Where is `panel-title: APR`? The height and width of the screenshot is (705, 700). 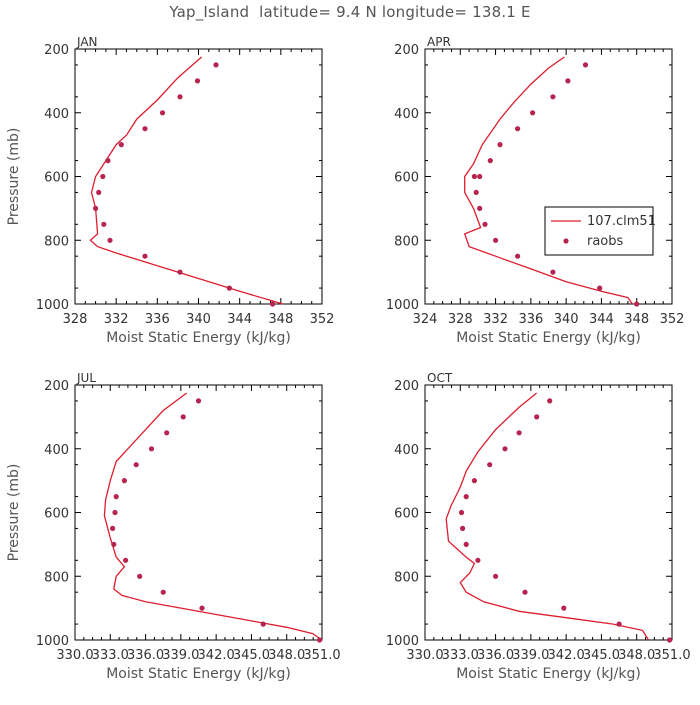 panel-title: APR is located at coordinates (439, 42).